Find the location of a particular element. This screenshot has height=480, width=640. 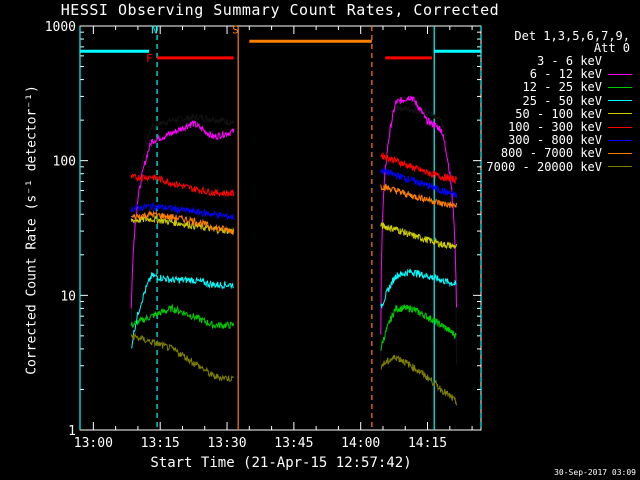

legend-entry: 7000 - 20000 keV is located at coordinates (559, 167).